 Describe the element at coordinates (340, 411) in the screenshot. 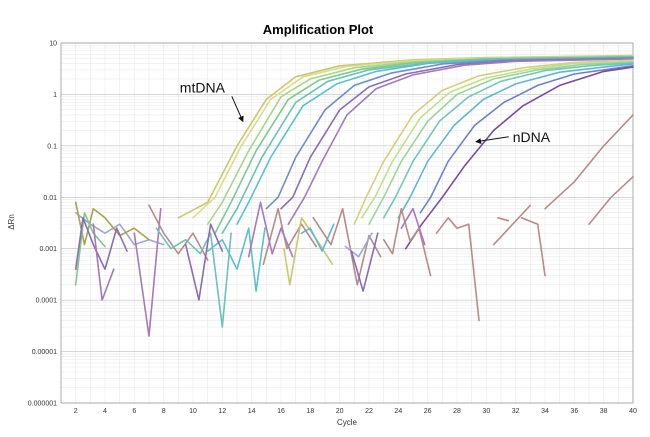

I see `x-tick-label: 20` at that location.